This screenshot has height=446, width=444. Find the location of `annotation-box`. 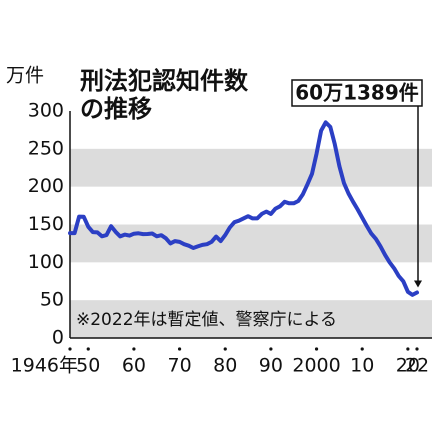

annotation-box is located at coordinates (357, 93).